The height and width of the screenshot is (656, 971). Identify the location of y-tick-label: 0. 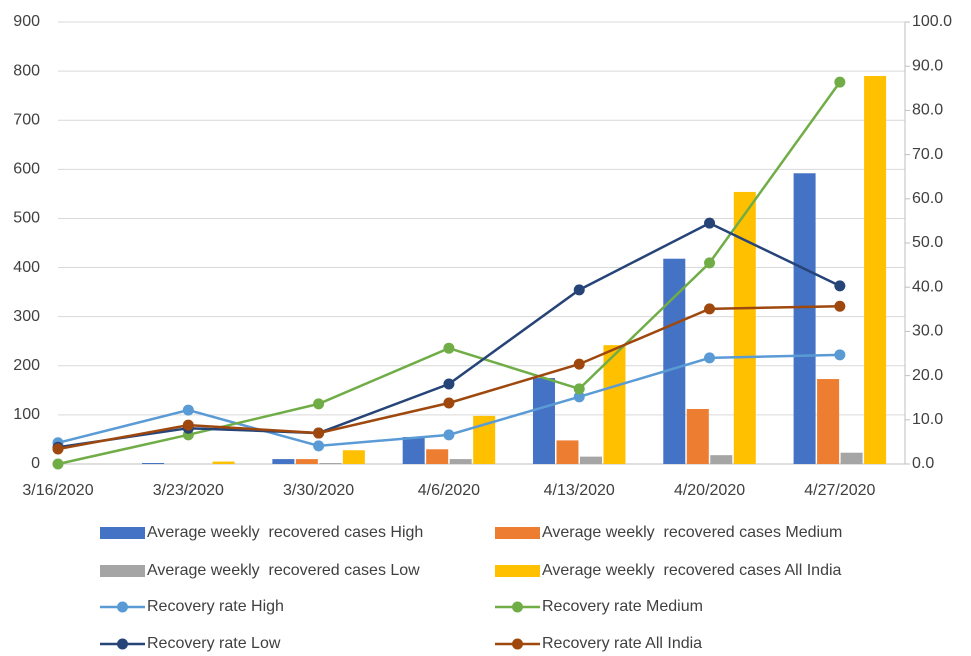
(35, 463).